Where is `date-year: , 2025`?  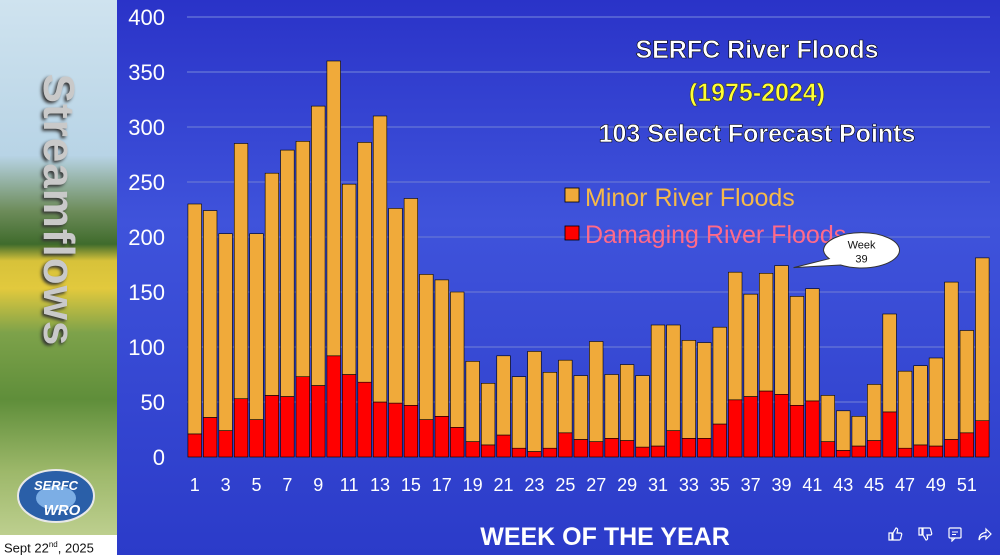 date-year: , 2025 is located at coordinates (75, 547).